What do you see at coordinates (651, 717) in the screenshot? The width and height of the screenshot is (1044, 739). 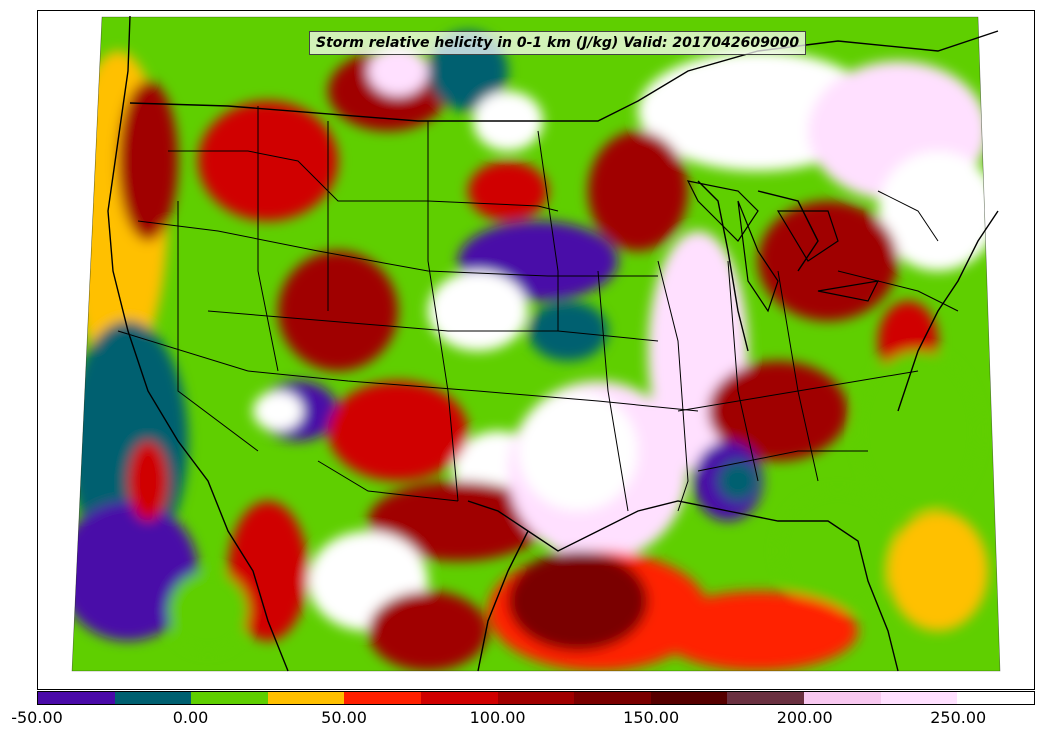 I see `colorbar-tick-label: 150.00` at bounding box center [651, 717].